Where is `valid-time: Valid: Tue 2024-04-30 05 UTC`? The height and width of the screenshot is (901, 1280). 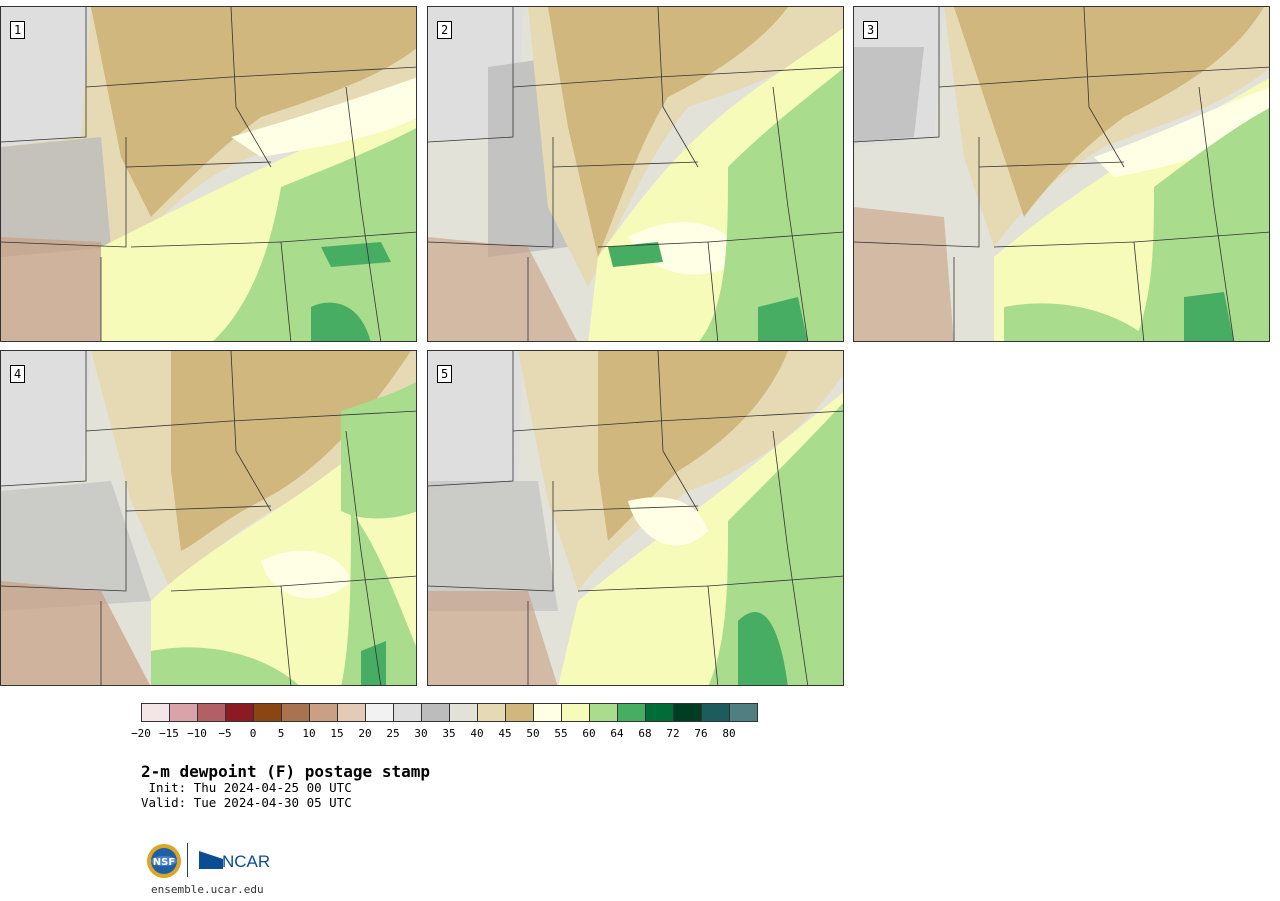 valid-time: Valid: Tue 2024-04-30 05 UTC is located at coordinates (246, 802).